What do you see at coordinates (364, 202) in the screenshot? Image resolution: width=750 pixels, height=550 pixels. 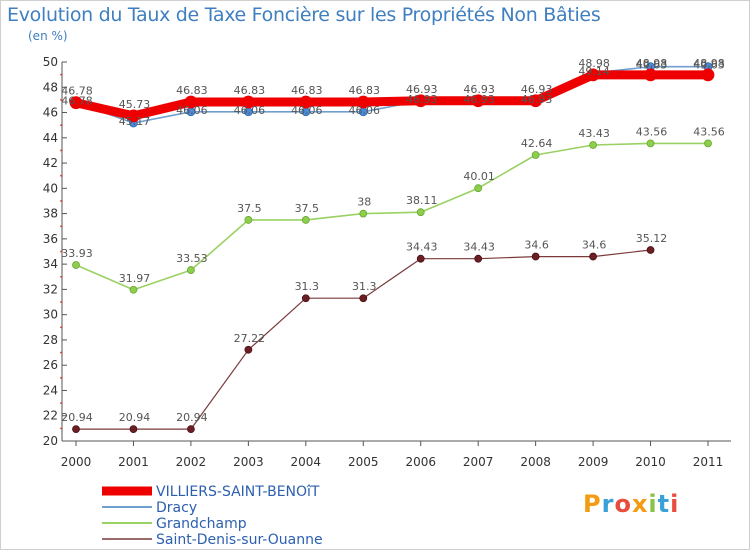 I see `data-label: 38` at bounding box center [364, 202].